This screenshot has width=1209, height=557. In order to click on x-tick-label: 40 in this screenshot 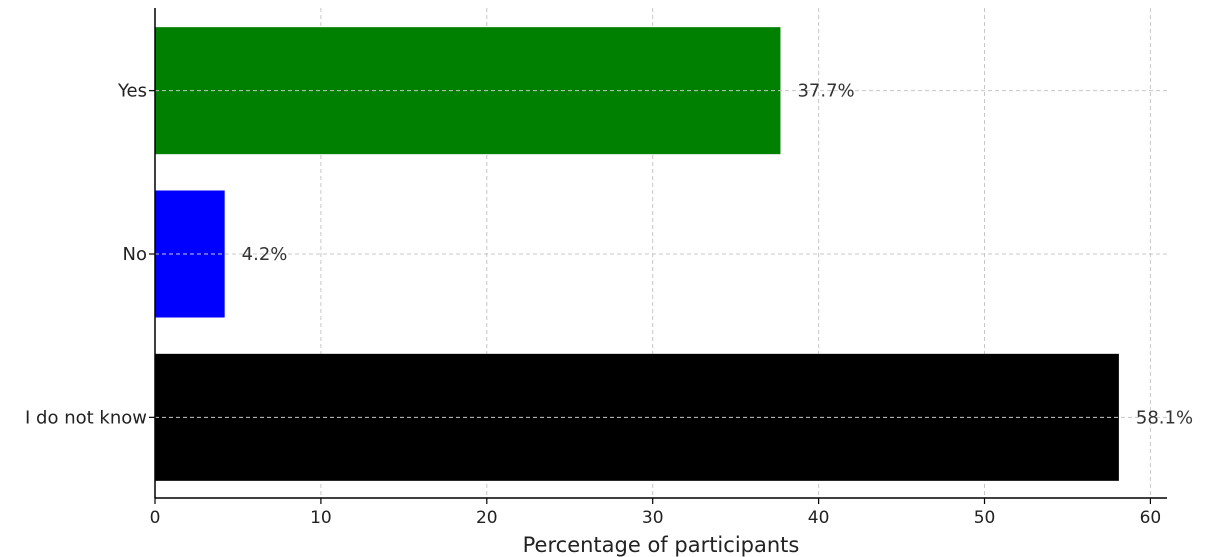, I will do `click(819, 518)`.